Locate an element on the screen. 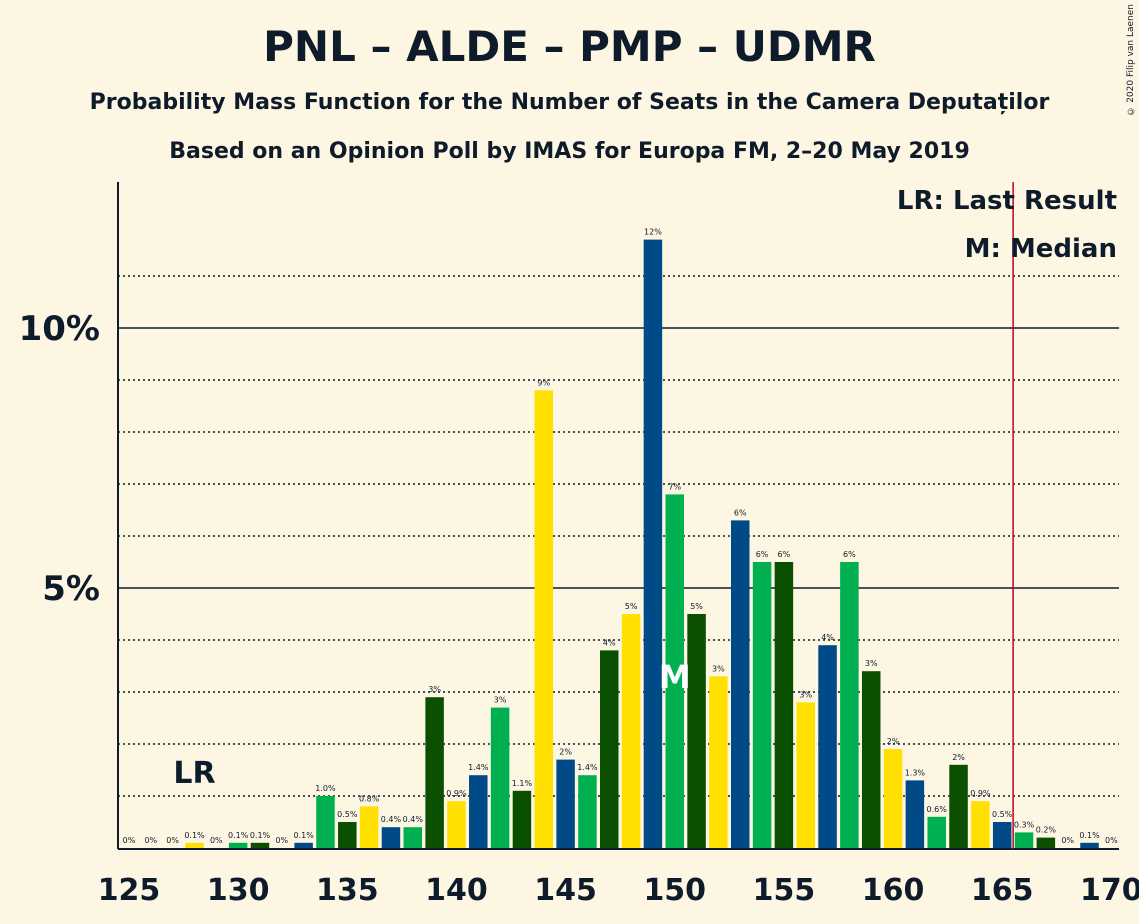 The width and height of the screenshot is (1139, 924). bar-value-label: 0.3% is located at coordinates (1024, 824).